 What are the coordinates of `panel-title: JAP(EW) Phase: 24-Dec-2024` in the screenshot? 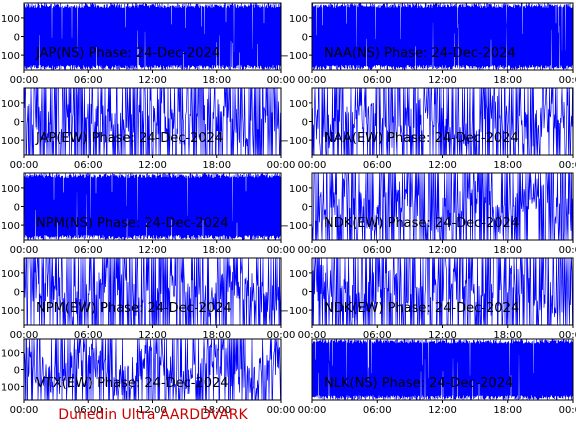 It's located at (129, 138).